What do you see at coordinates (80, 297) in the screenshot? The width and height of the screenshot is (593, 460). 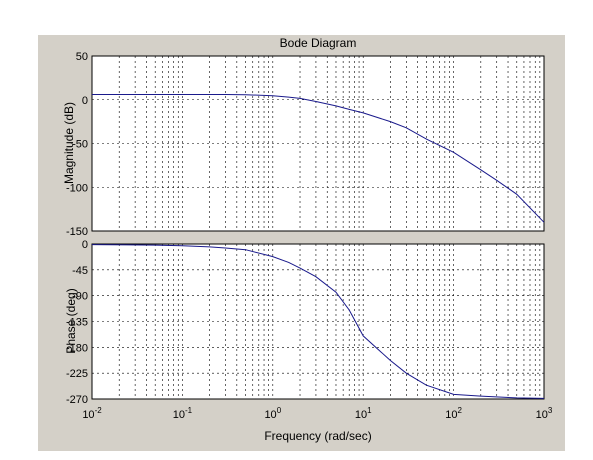 I see `phase-y-tick-label: -90` at bounding box center [80, 297].